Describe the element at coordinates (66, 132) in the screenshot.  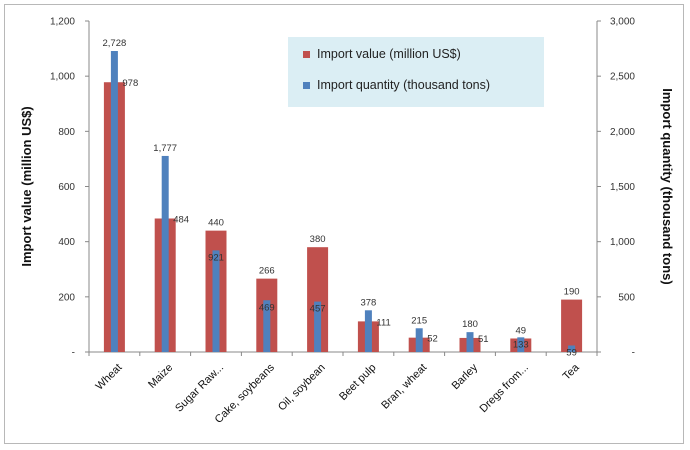
I see `y-tick-label: 800` at that location.